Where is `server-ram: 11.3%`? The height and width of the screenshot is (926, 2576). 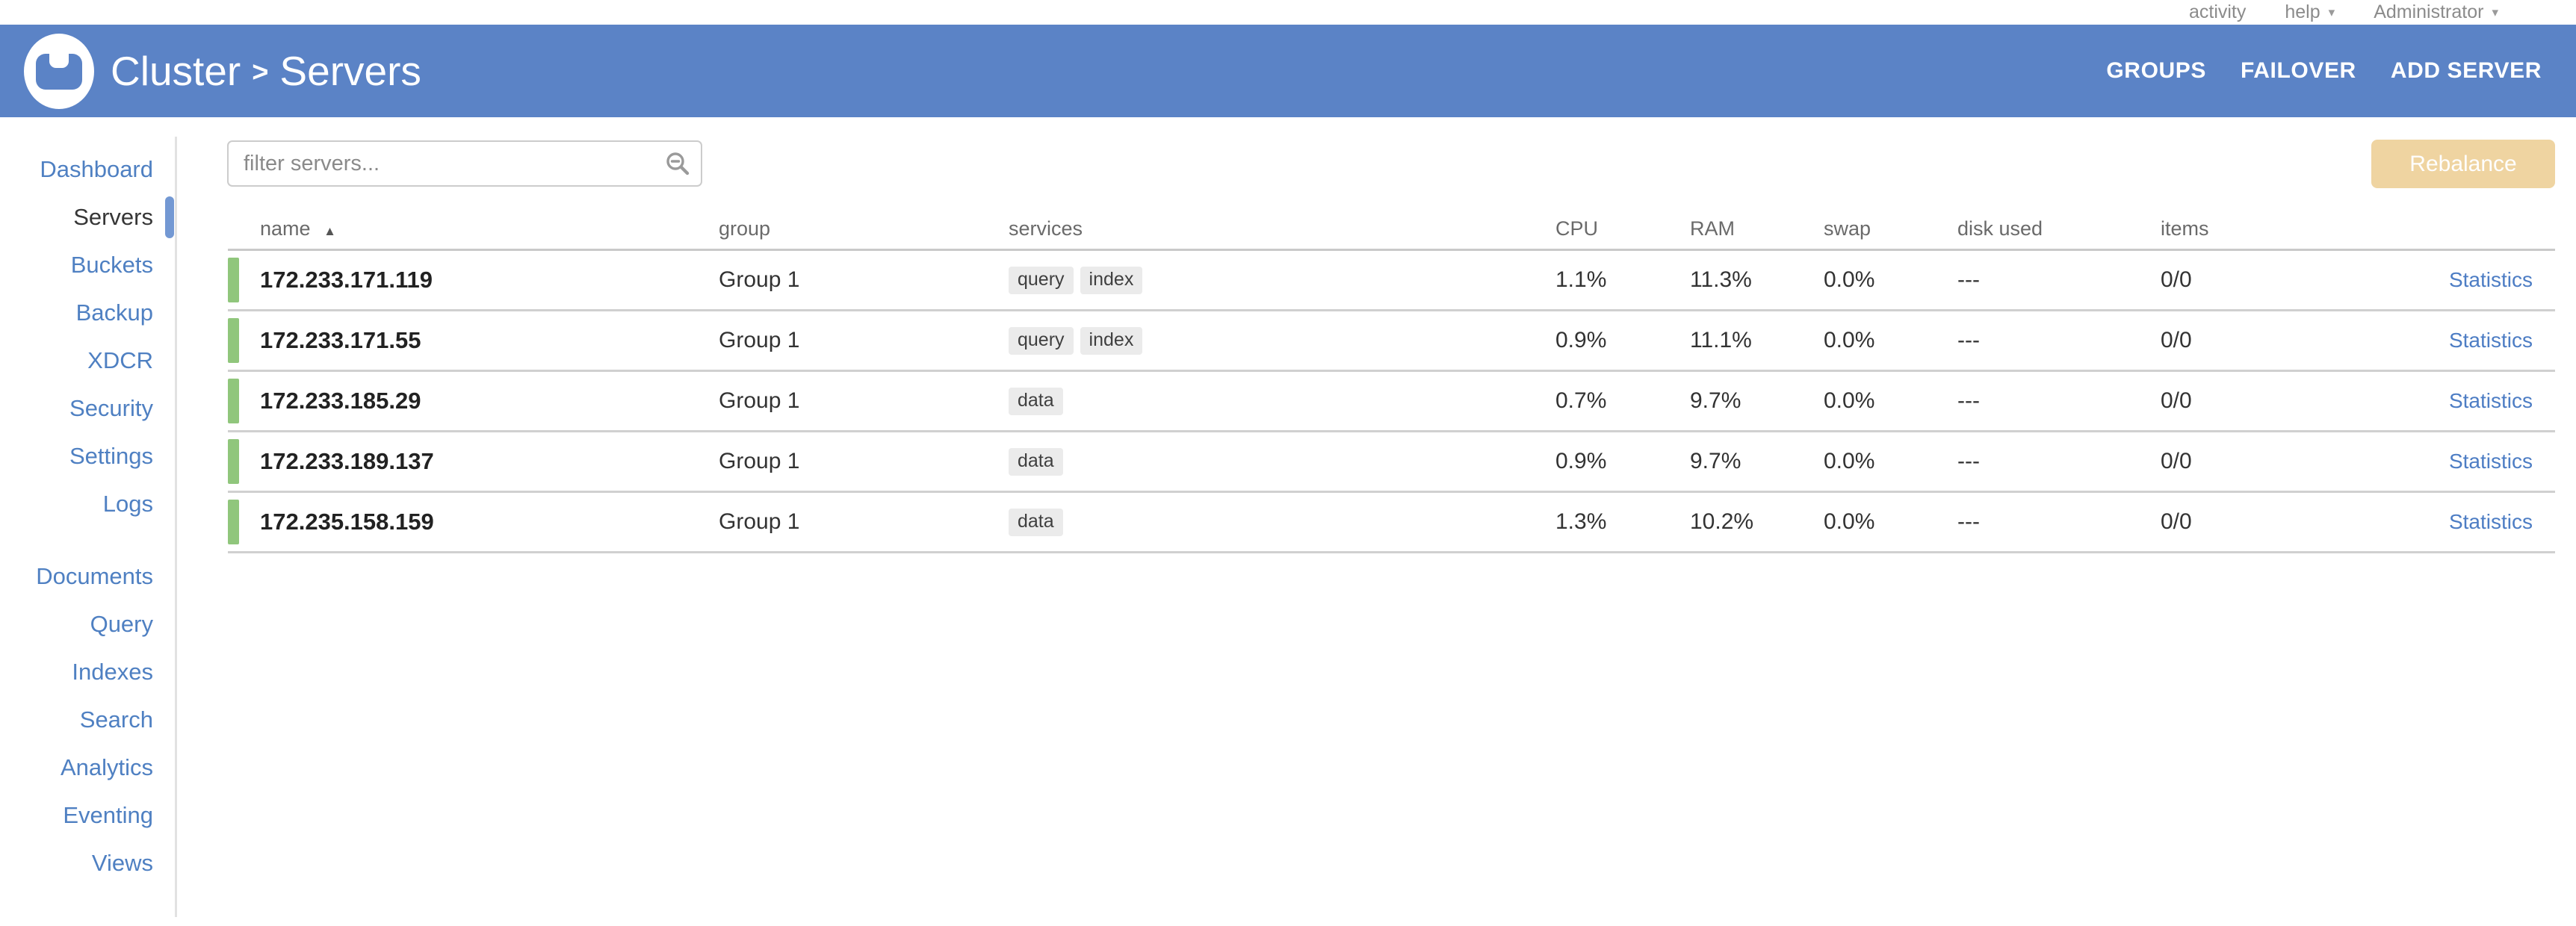
server-ram: 11.3% is located at coordinates (1721, 280).